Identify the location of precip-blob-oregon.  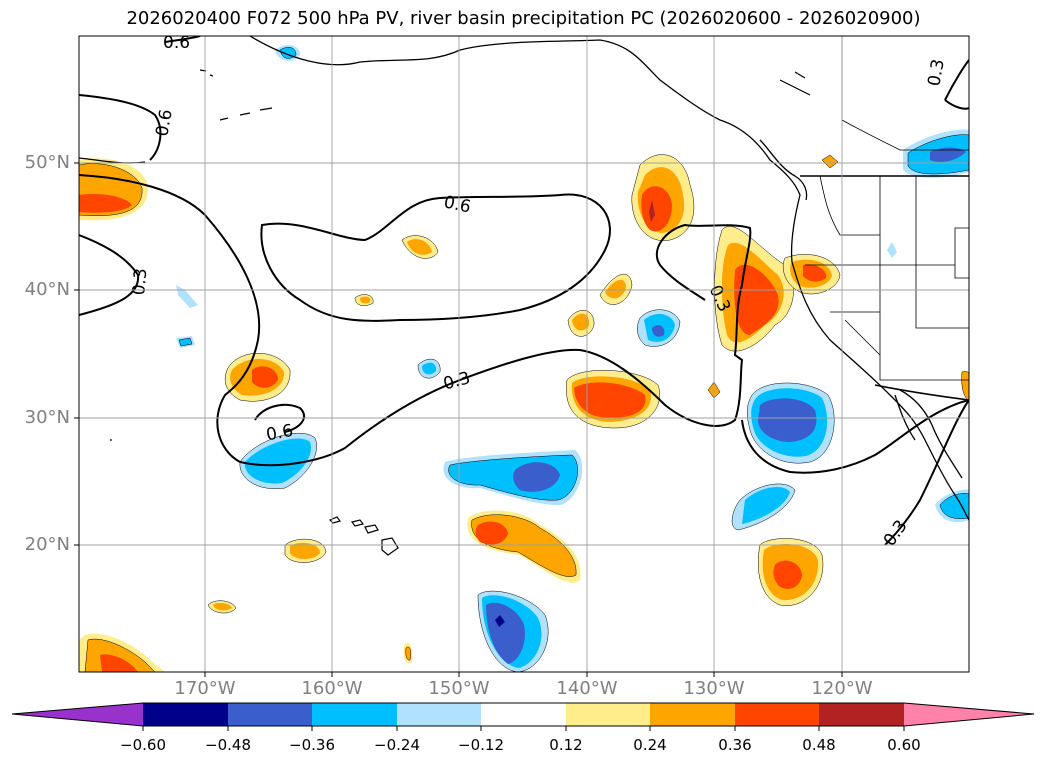
(663, 197).